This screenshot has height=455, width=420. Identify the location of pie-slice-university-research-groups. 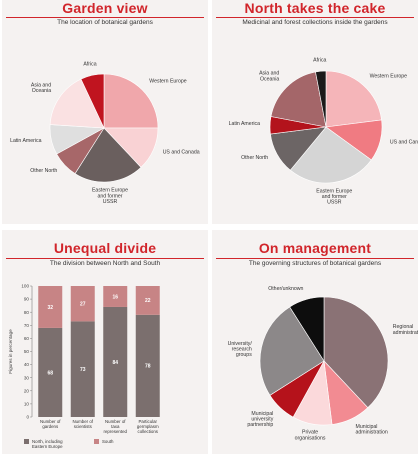
(292, 351).